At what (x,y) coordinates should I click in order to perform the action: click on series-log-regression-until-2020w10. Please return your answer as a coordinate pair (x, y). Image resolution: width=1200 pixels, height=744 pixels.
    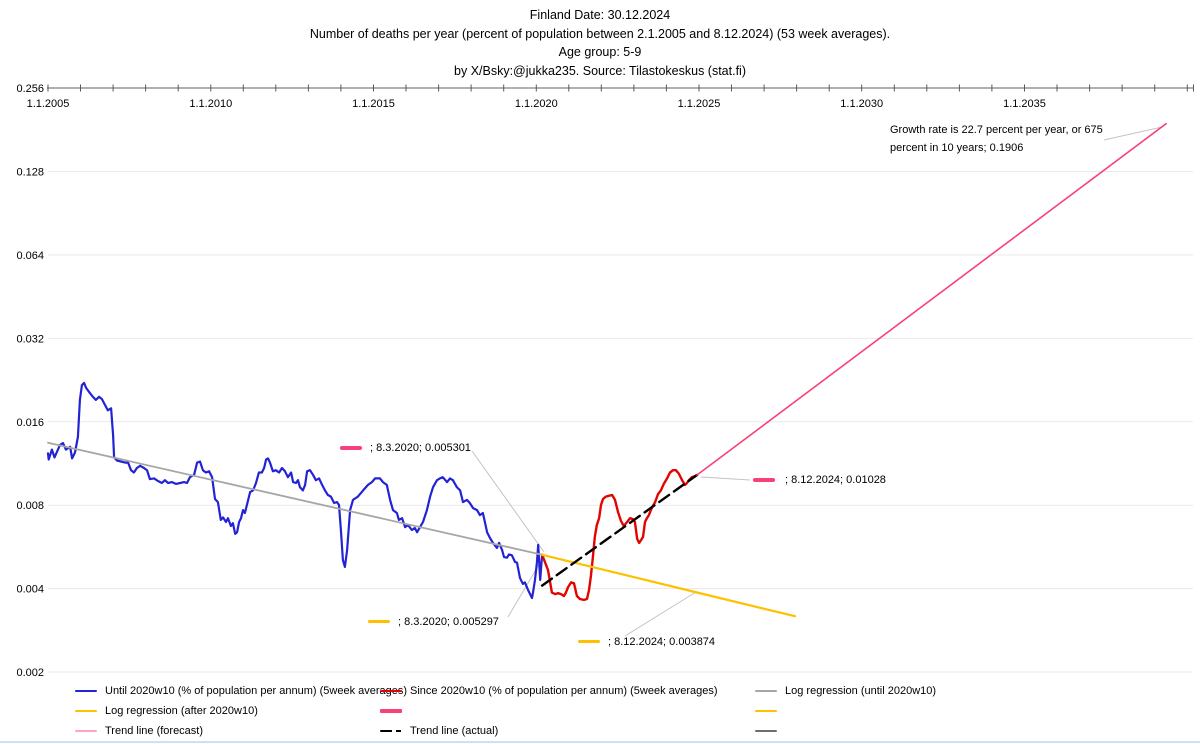
    Looking at the image, I should click on (295, 498).